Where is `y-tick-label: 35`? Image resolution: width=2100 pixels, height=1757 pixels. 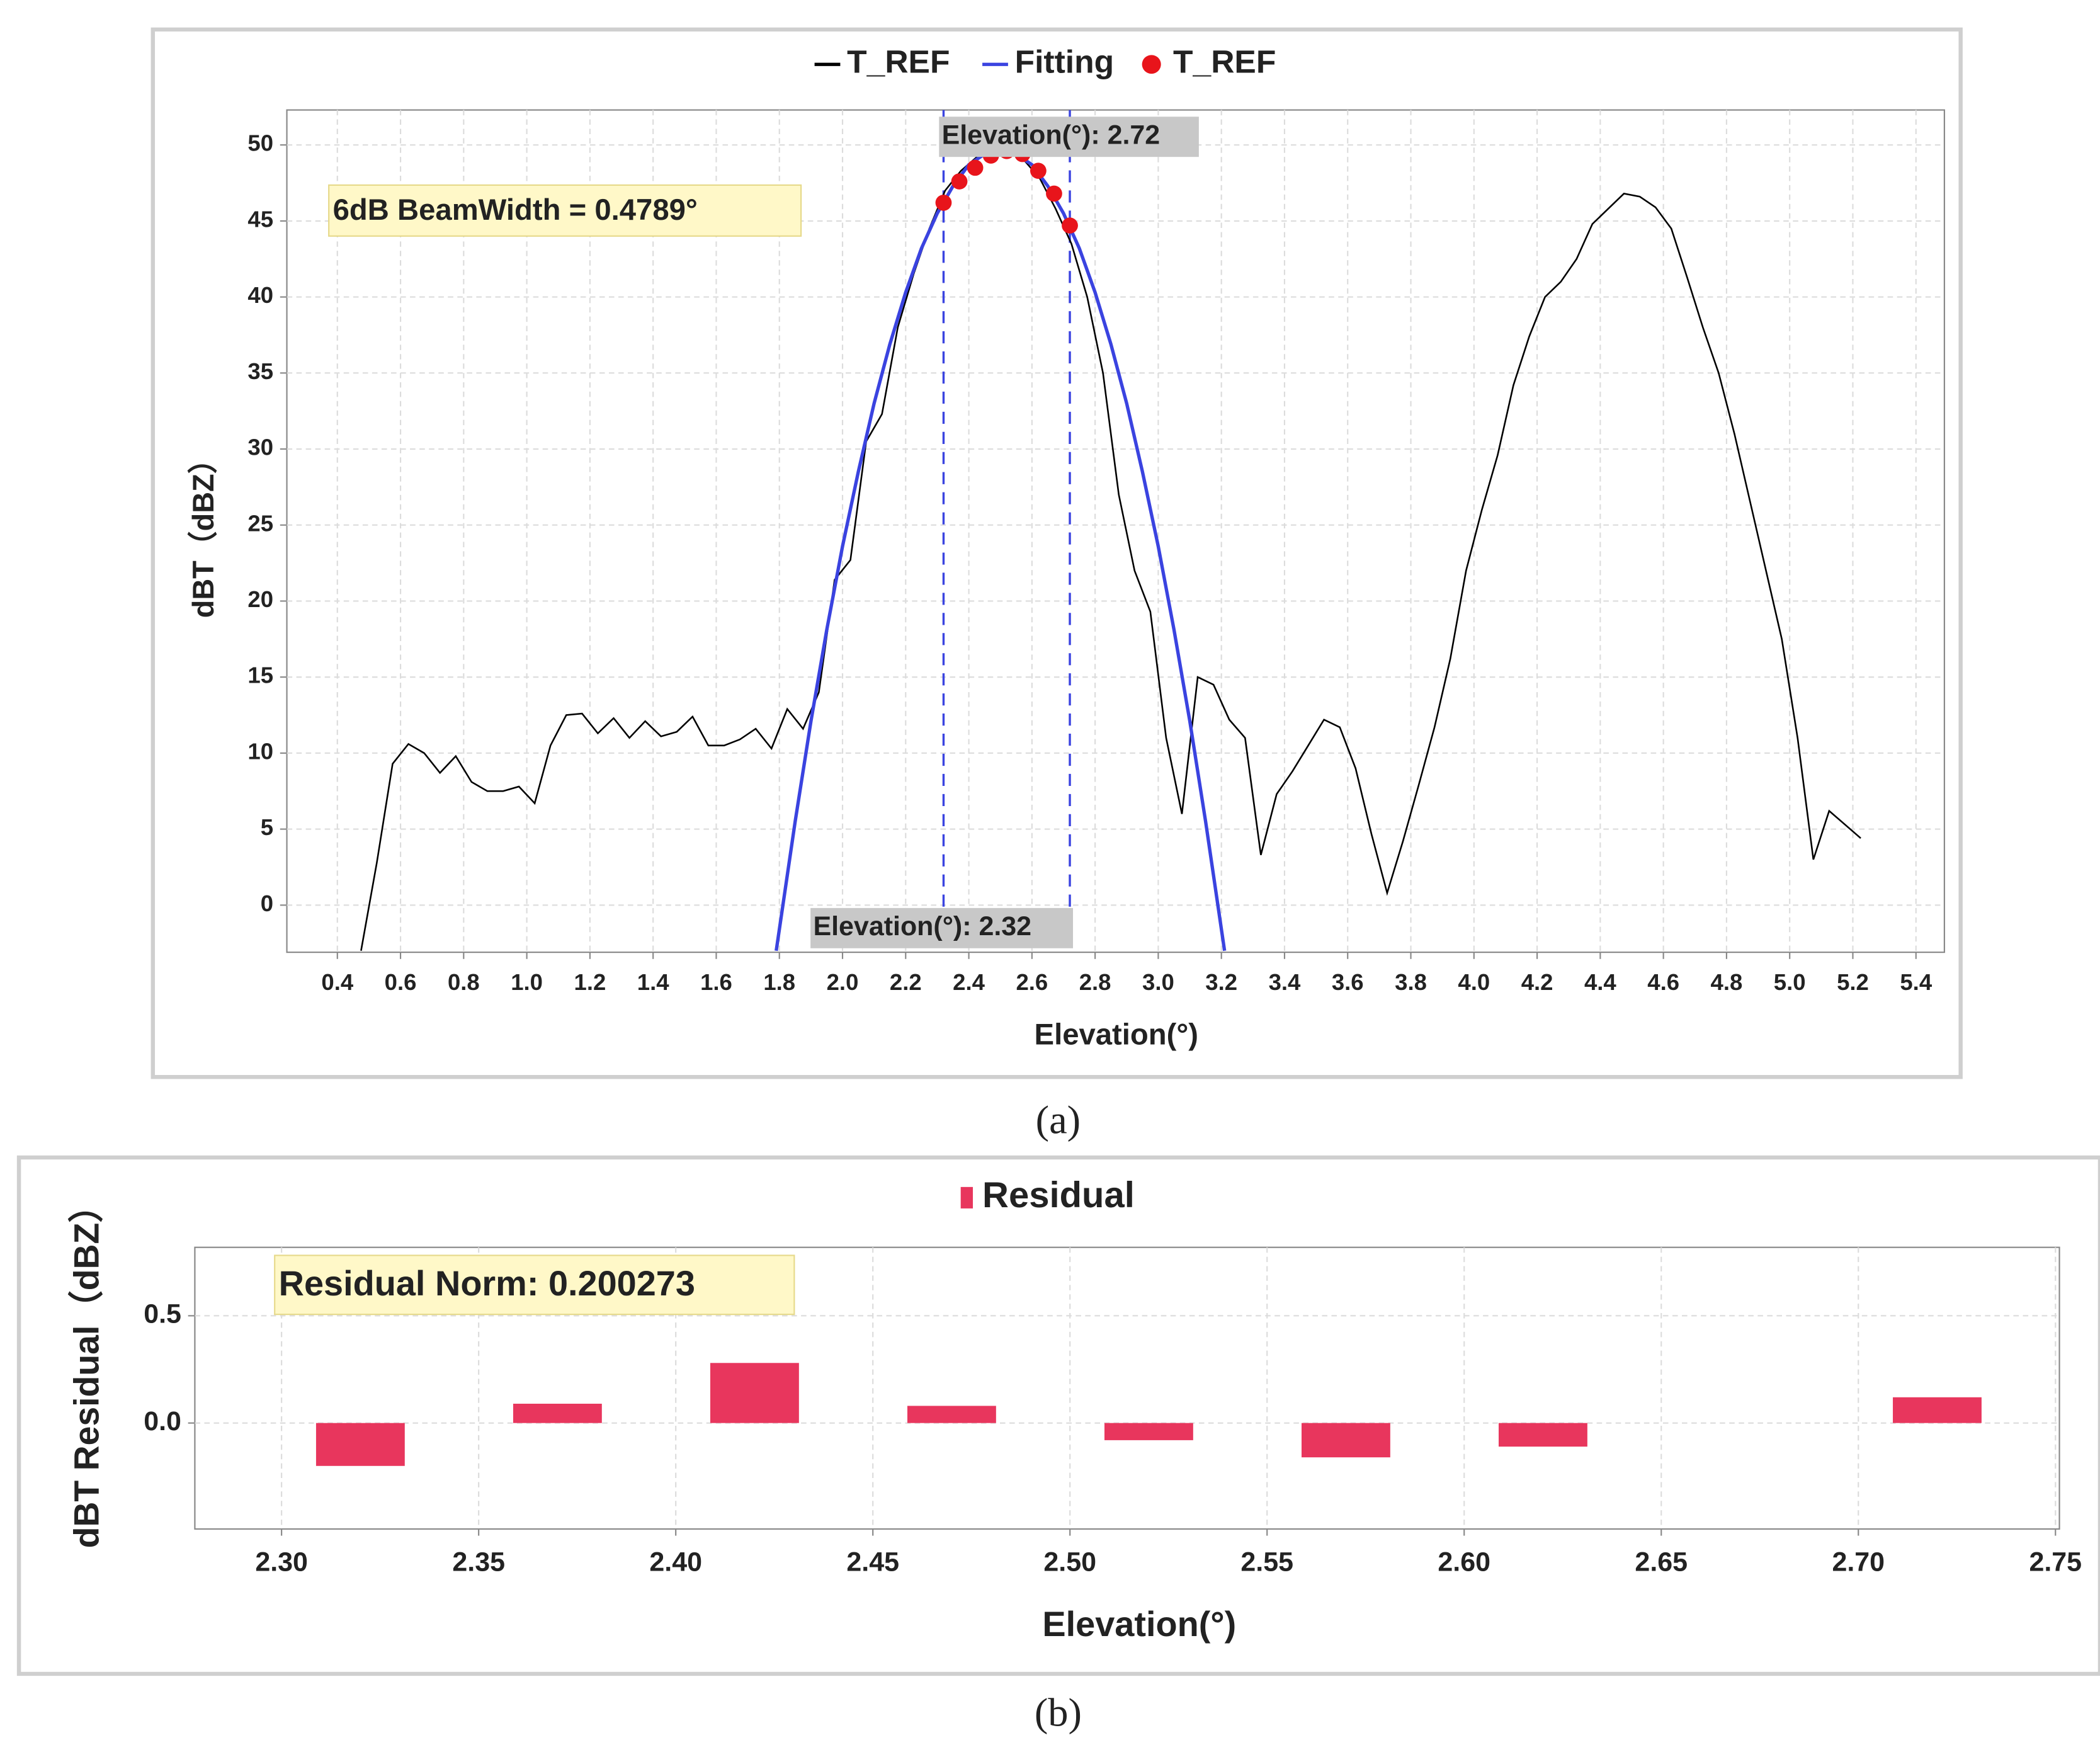
y-tick-label: 35 is located at coordinates (260, 371).